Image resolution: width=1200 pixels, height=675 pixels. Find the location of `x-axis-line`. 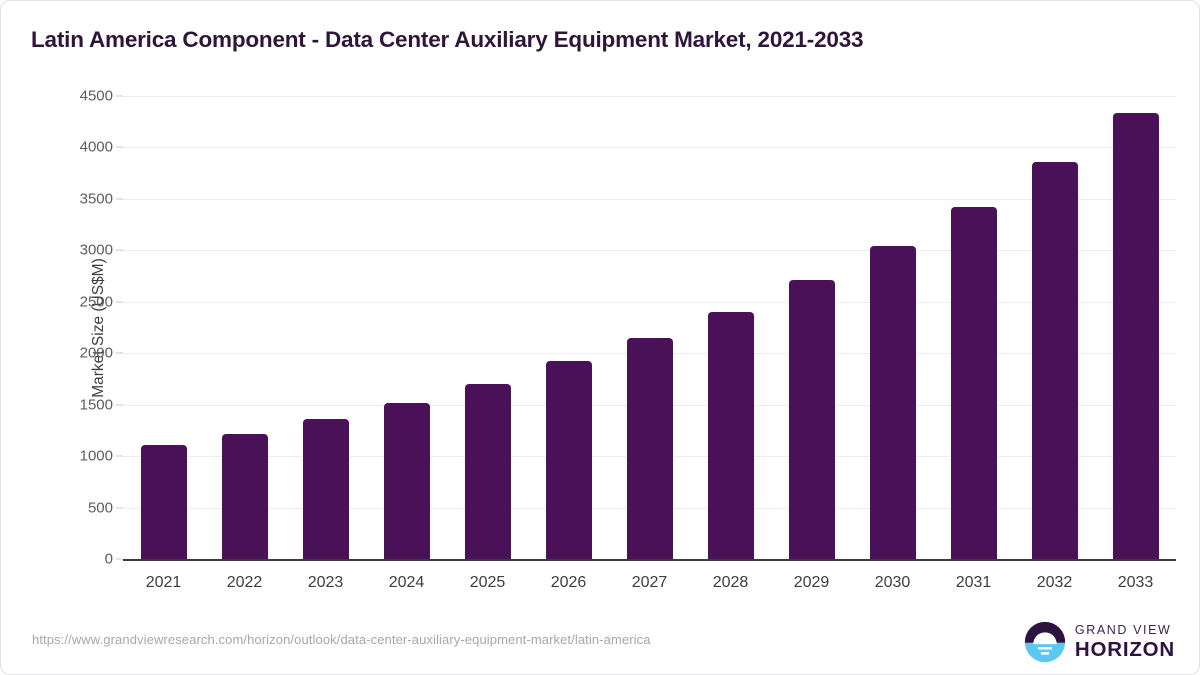

x-axis-line is located at coordinates (649, 560).